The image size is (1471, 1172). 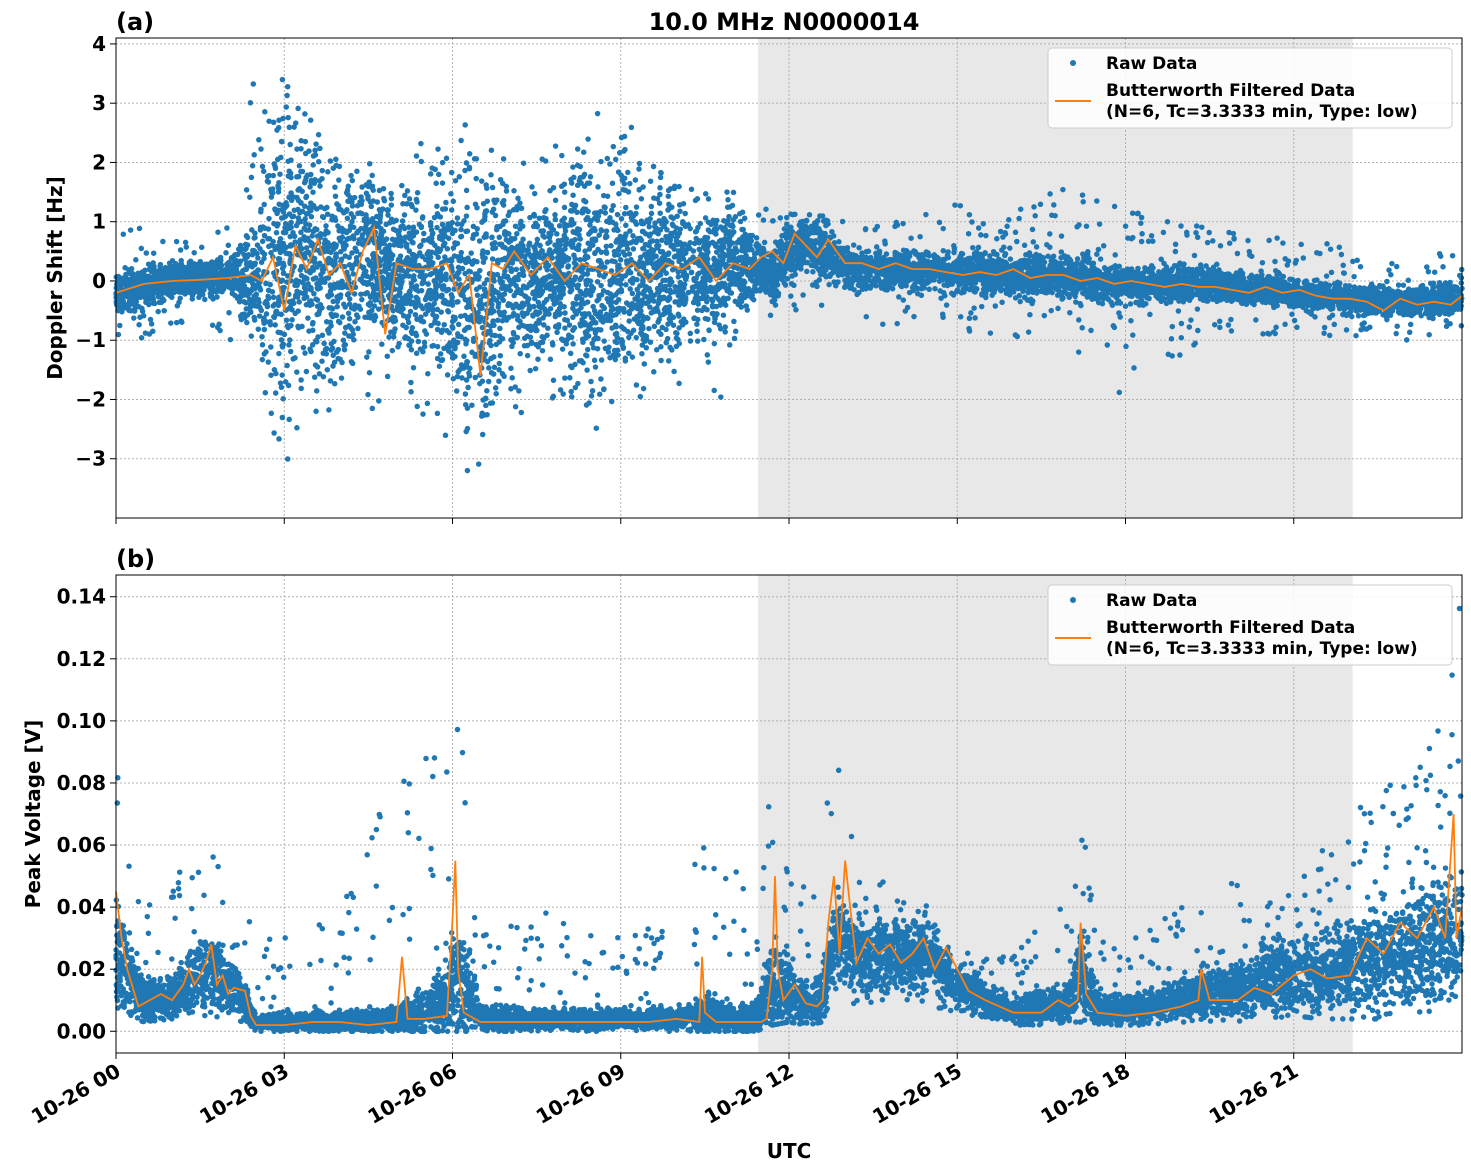 What do you see at coordinates (99, 281) in the screenshot?
I see `y-tick-label: 0` at bounding box center [99, 281].